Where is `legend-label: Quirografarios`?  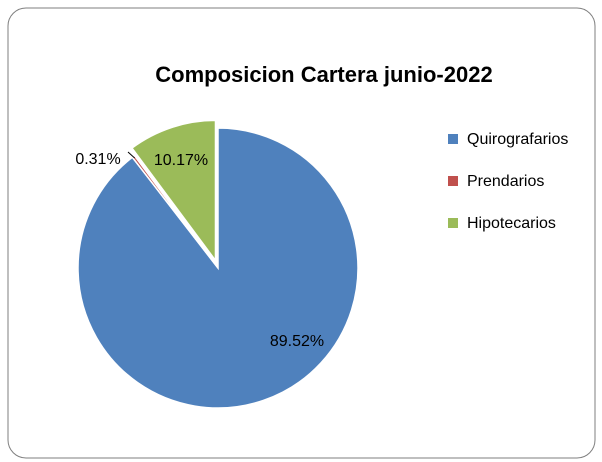 legend-label: Quirografarios is located at coordinates (517, 139).